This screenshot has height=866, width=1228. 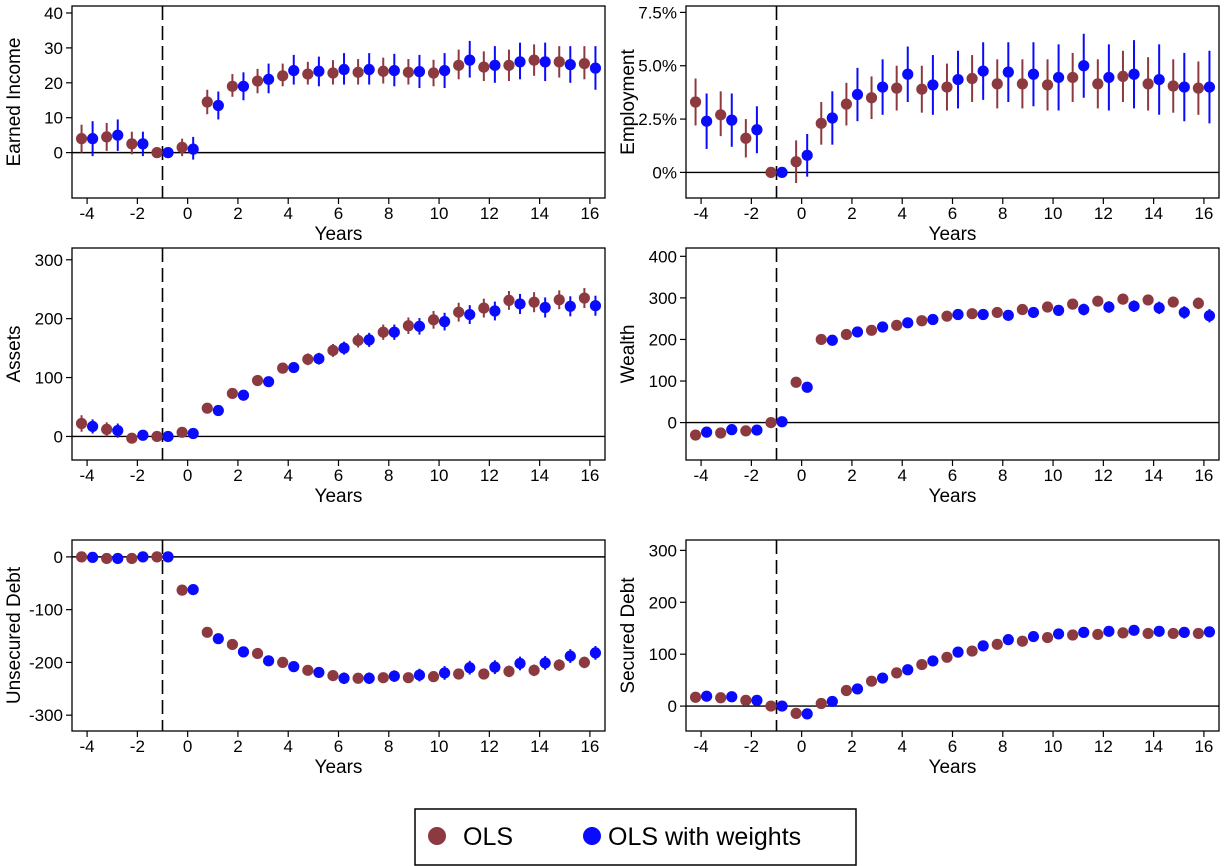 I want to click on y-tick-label: 100, so click(x=49, y=378).